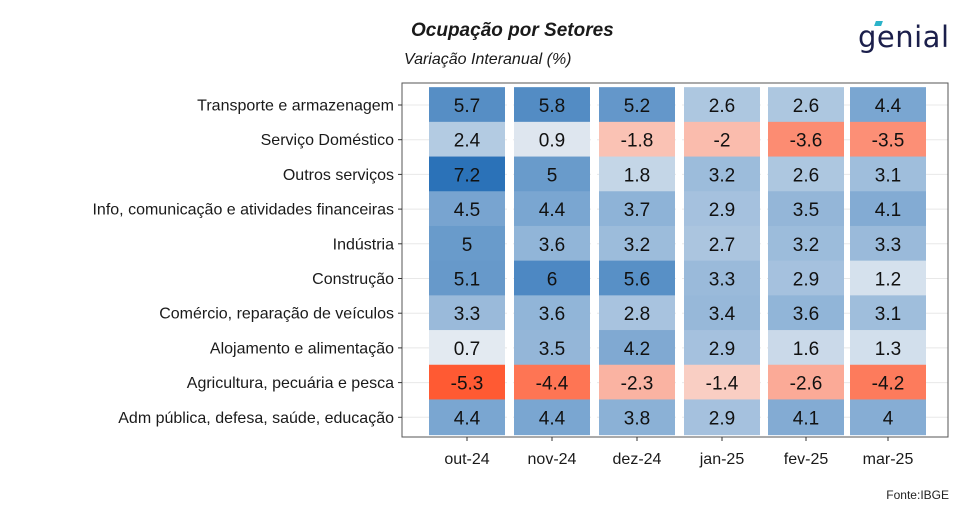 Image resolution: width=975 pixels, height=525 pixels. I want to click on x-tick-label: dez-24, so click(637, 459).